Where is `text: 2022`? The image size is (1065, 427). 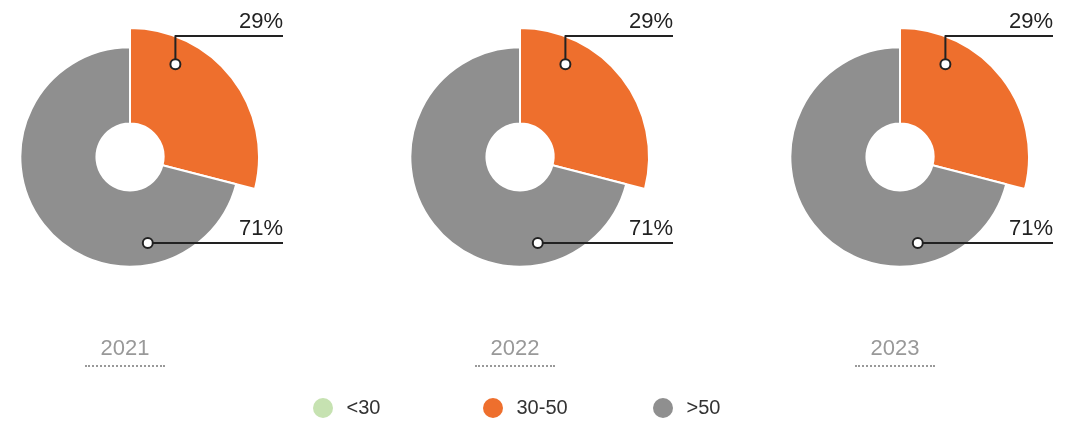
text: 2022 is located at coordinates (515, 351).